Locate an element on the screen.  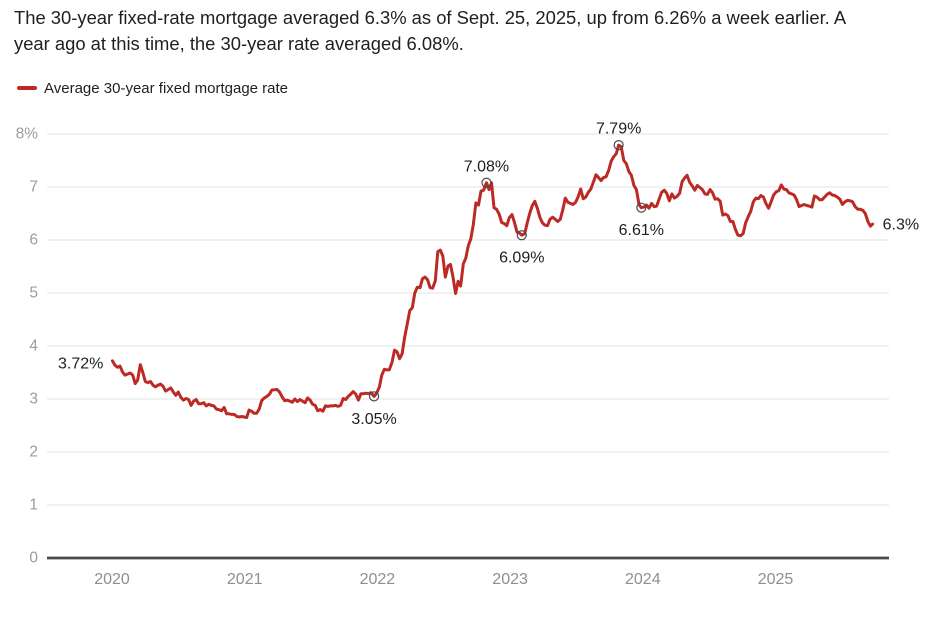
annotation-label: 3.05% is located at coordinates (373, 419).